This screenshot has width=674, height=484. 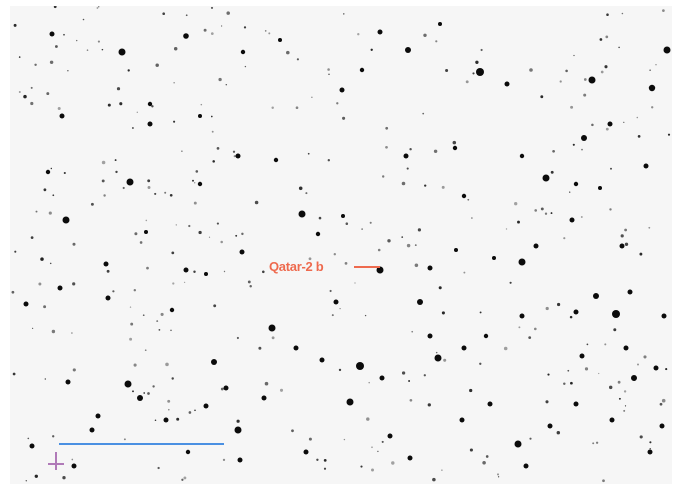 I want to click on scale-bar, so click(x=141, y=444).